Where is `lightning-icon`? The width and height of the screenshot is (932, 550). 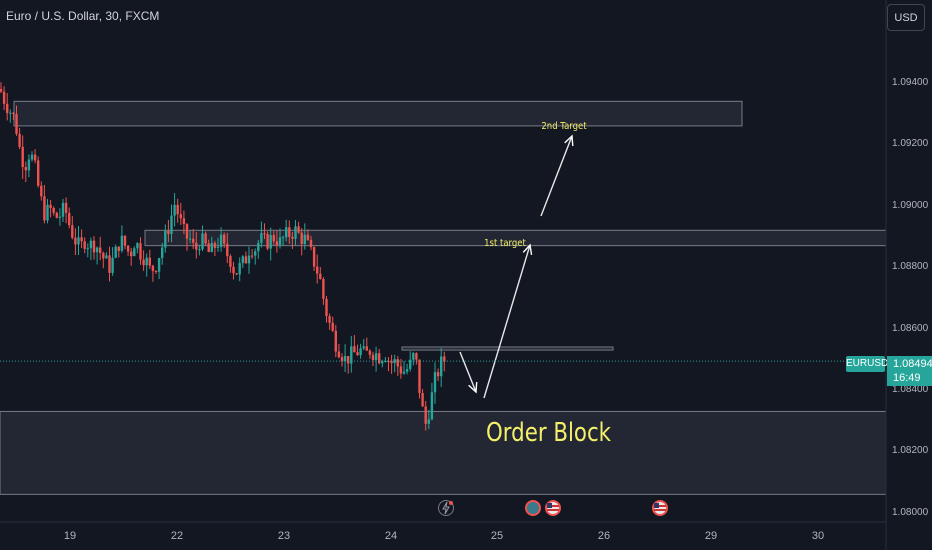 lightning-icon is located at coordinates (446, 508).